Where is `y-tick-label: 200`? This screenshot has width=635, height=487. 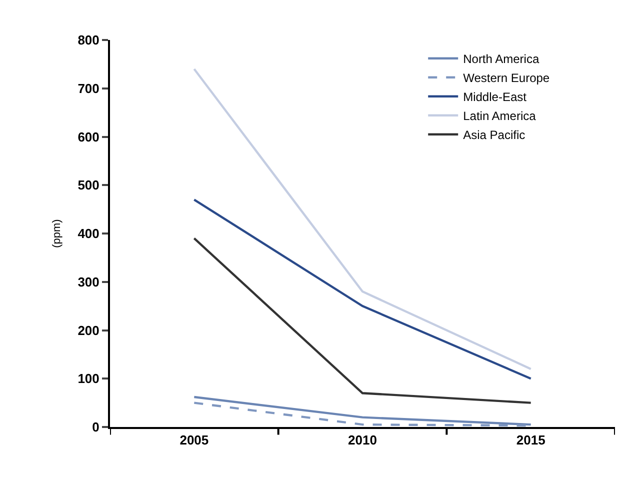 y-tick-label: 200 is located at coordinates (89, 330).